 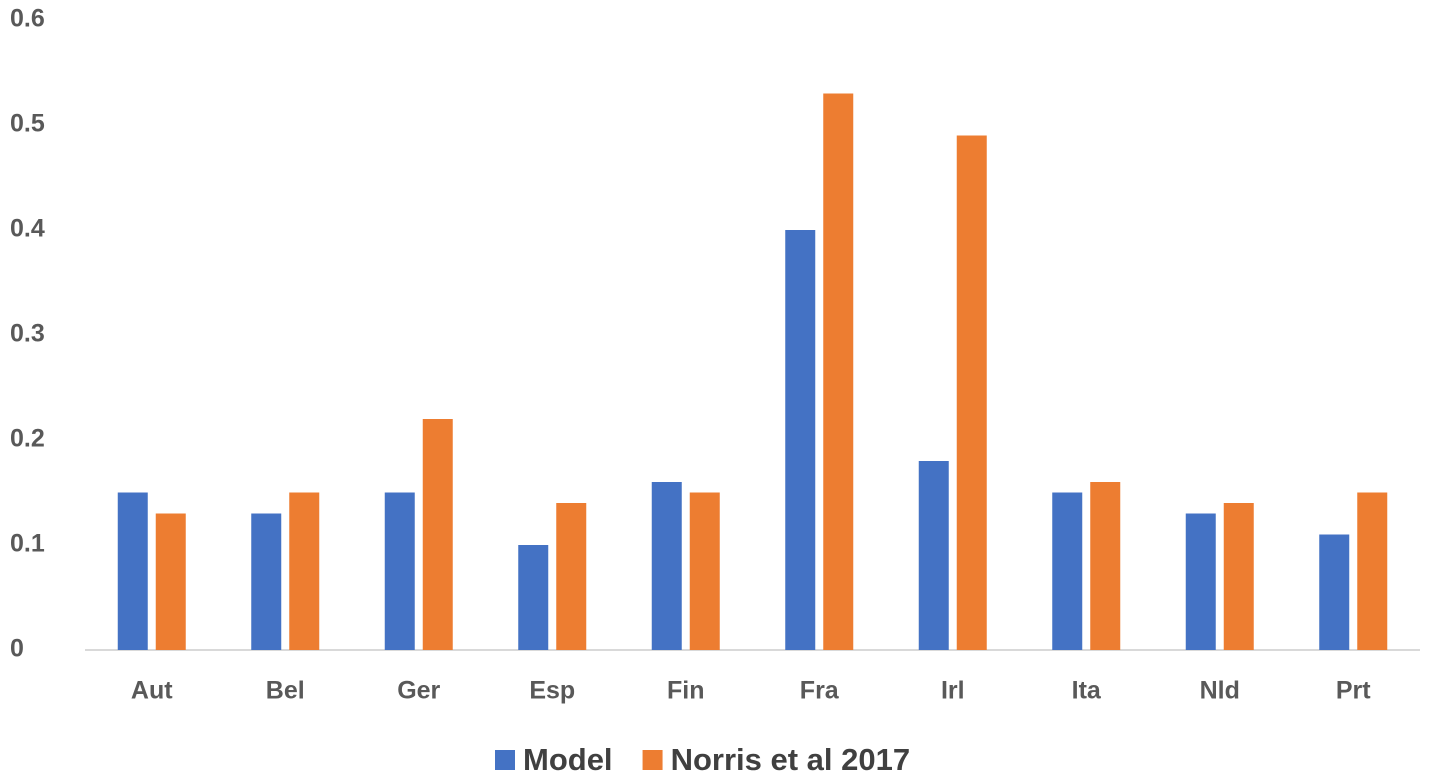 What do you see at coordinates (27, 334) in the screenshot?
I see `y-tick-label: 0.3` at bounding box center [27, 334].